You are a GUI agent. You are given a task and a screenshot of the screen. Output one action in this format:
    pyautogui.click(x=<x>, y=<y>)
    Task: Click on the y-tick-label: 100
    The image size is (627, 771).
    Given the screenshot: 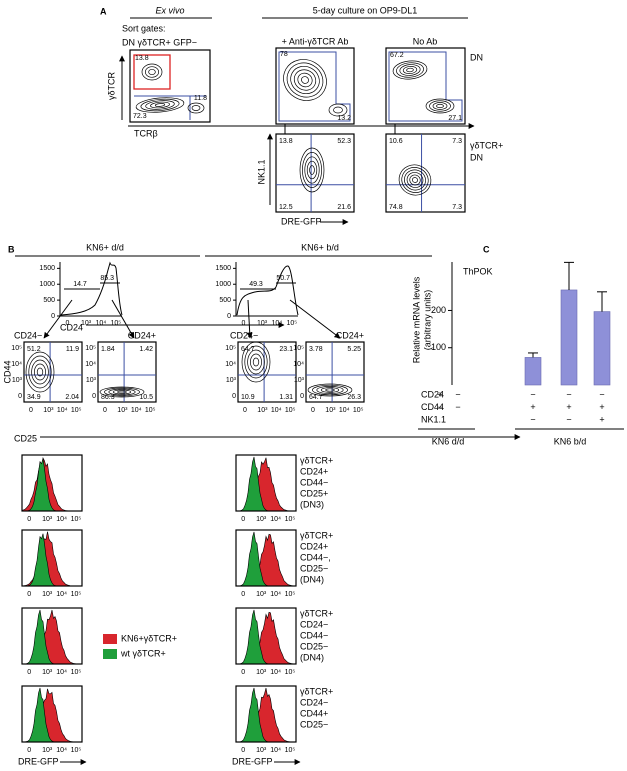 What is the action you would take?
    pyautogui.click(x=438, y=347)
    